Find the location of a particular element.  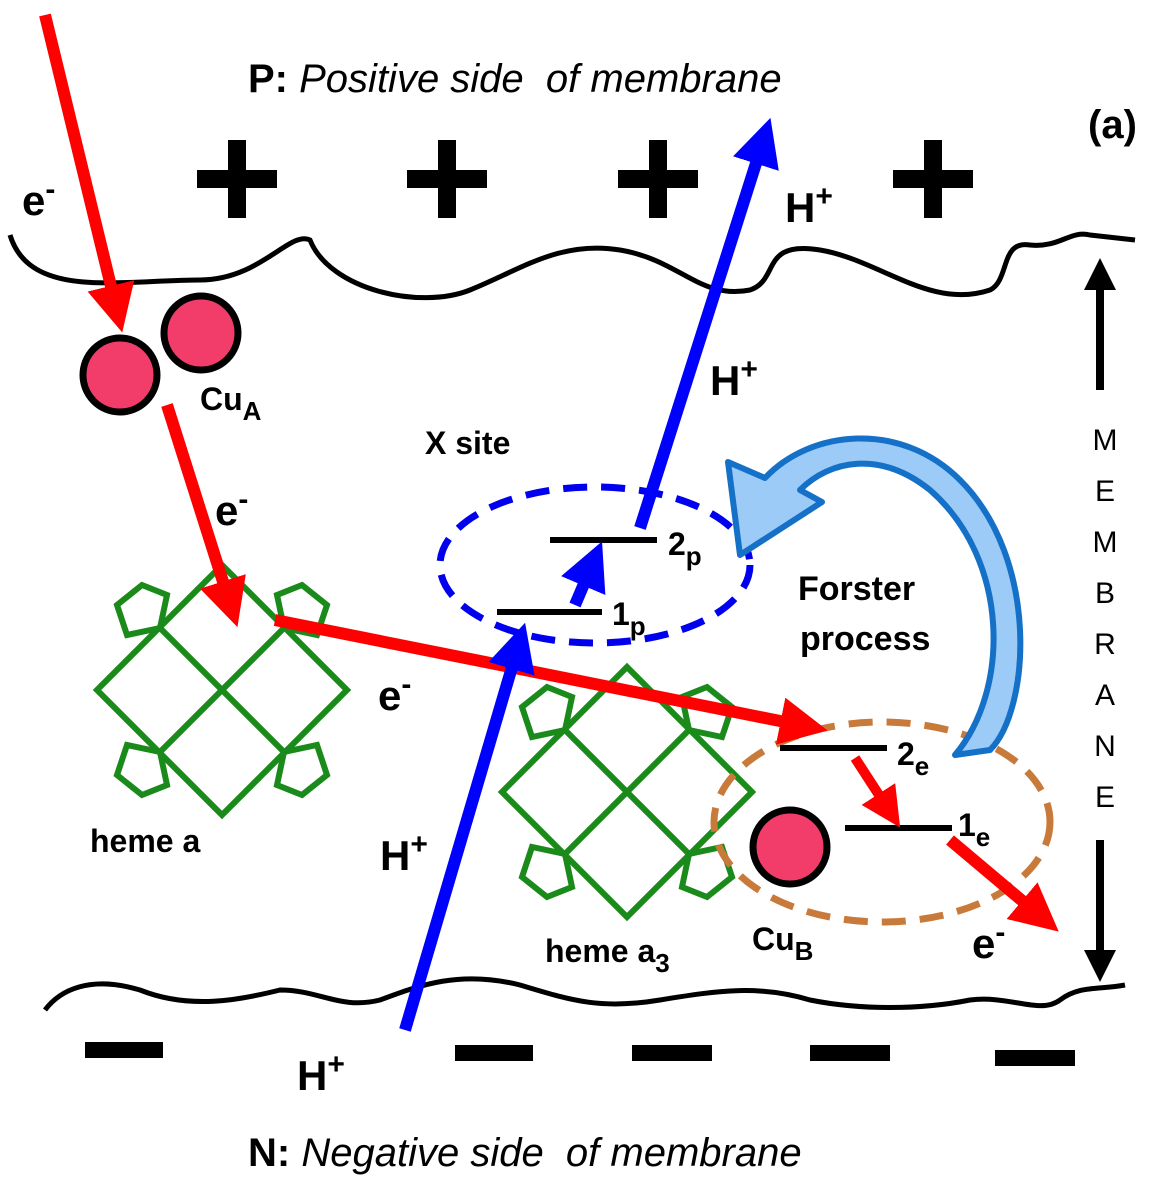

side-label: P: is located at coordinates (268, 79).